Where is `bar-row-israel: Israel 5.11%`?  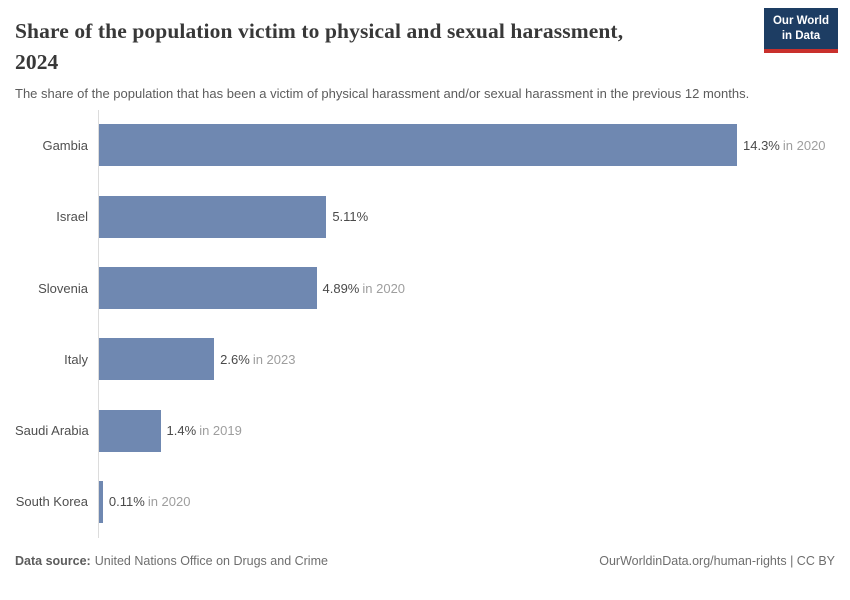 bar-row-israel: Israel 5.11% is located at coordinates (425, 216).